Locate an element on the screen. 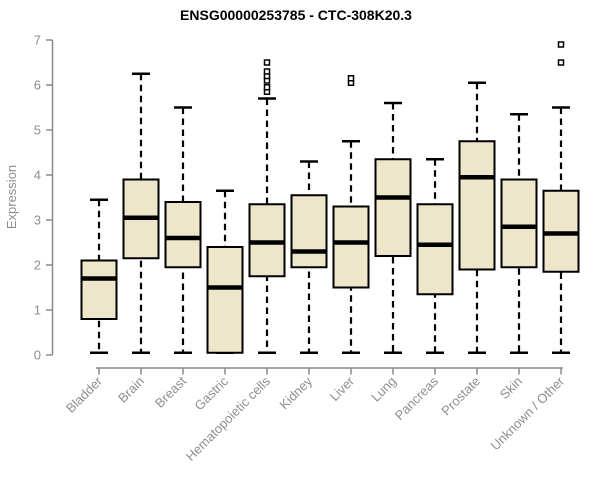  boxplot-breast is located at coordinates (183, 230).